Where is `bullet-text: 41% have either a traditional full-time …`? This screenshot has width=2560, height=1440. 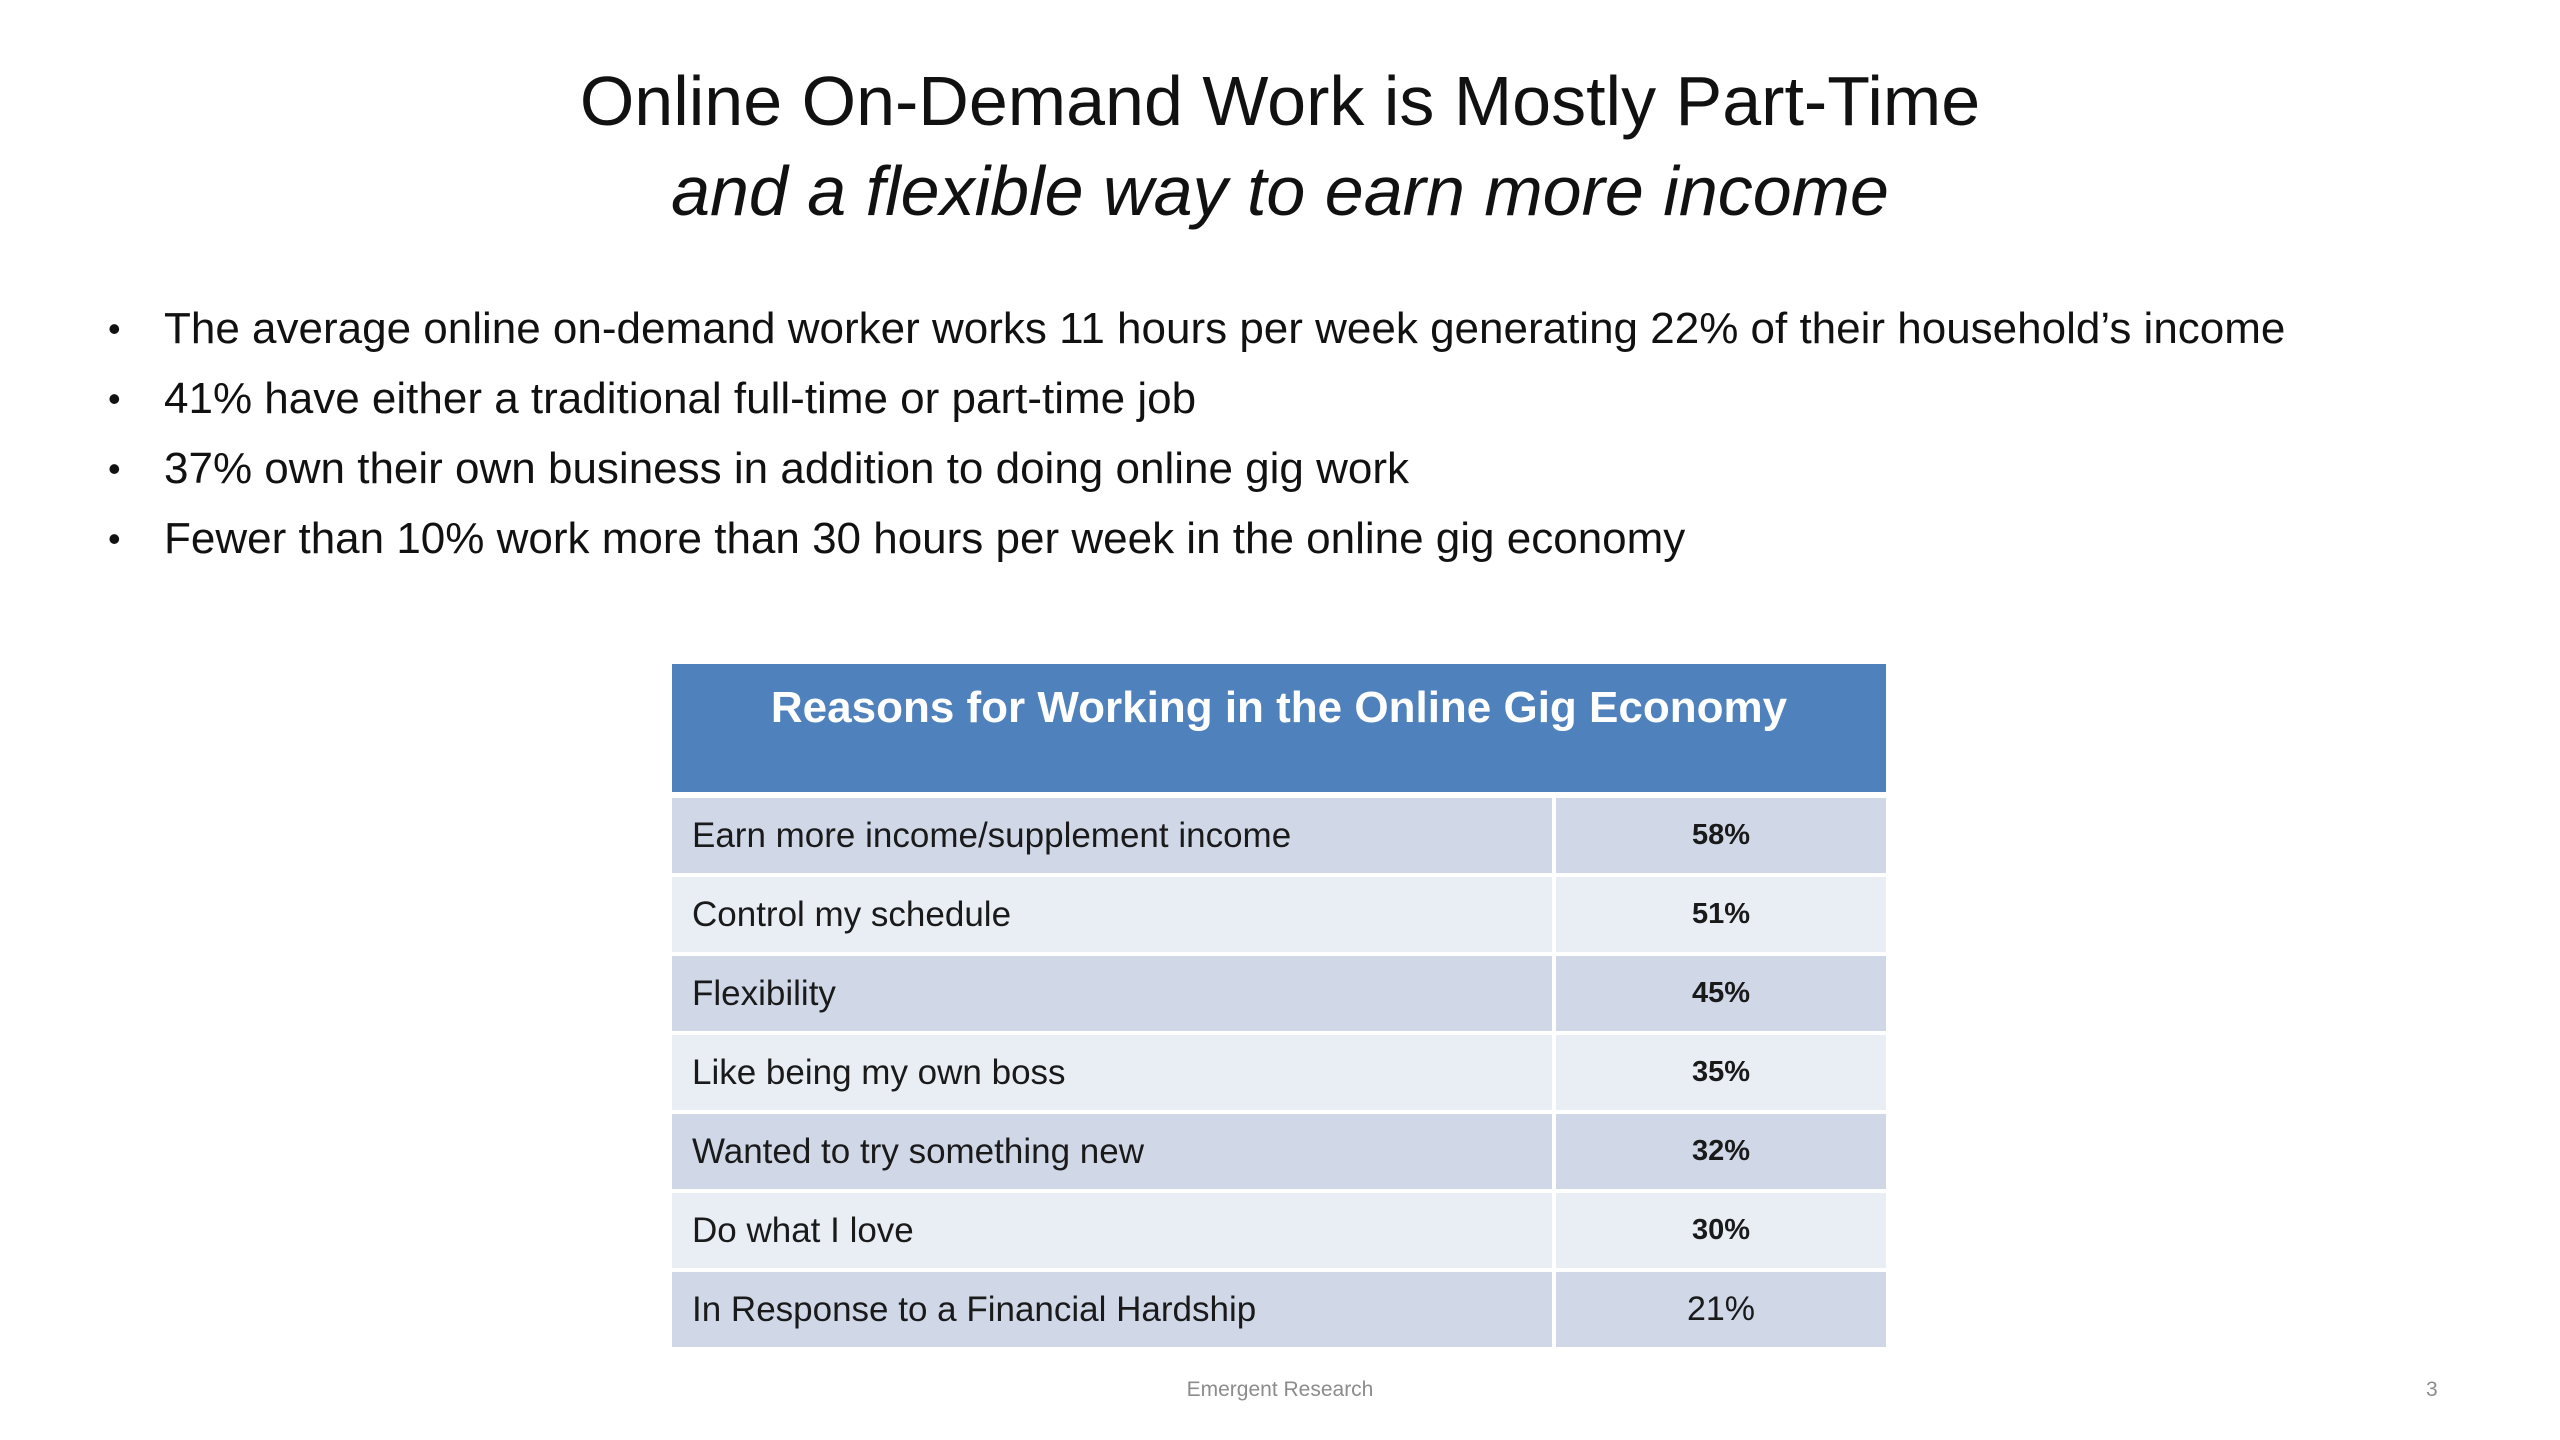 bullet-text: 41% have either a traditional full-time … is located at coordinates (680, 398).